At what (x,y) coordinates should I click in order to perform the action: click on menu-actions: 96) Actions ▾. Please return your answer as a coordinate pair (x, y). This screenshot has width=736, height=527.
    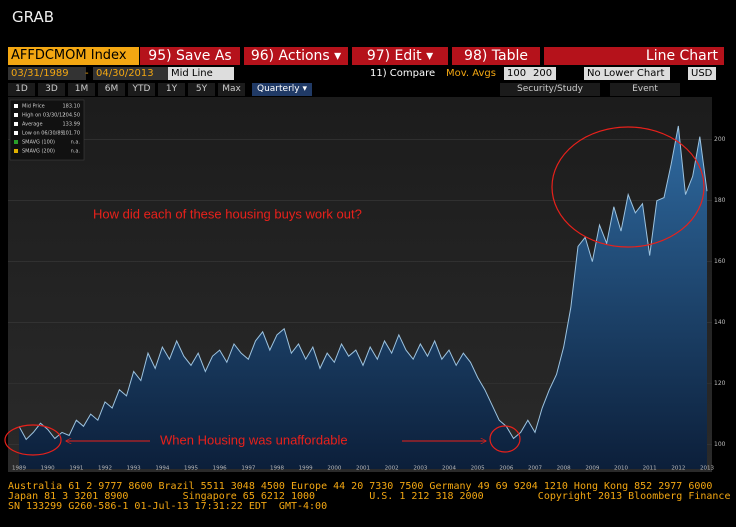
    Looking at the image, I should click on (296, 56).